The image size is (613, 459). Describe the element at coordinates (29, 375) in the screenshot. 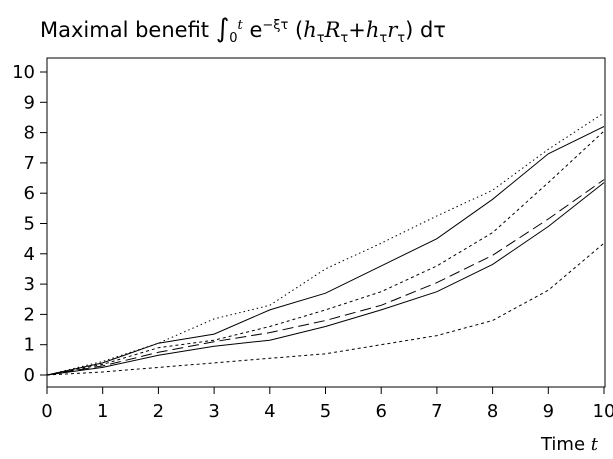

I see `y-tick-label: 0` at that location.